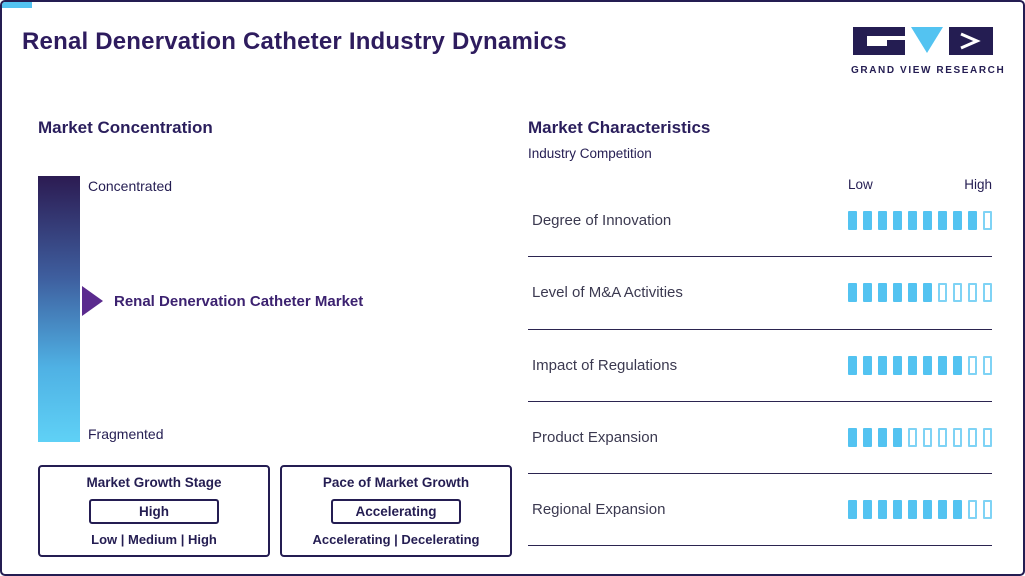 This screenshot has width=1025, height=576. Describe the element at coordinates (602, 221) in the screenshot. I see `characteristic-label: Degree of Innovation` at that location.